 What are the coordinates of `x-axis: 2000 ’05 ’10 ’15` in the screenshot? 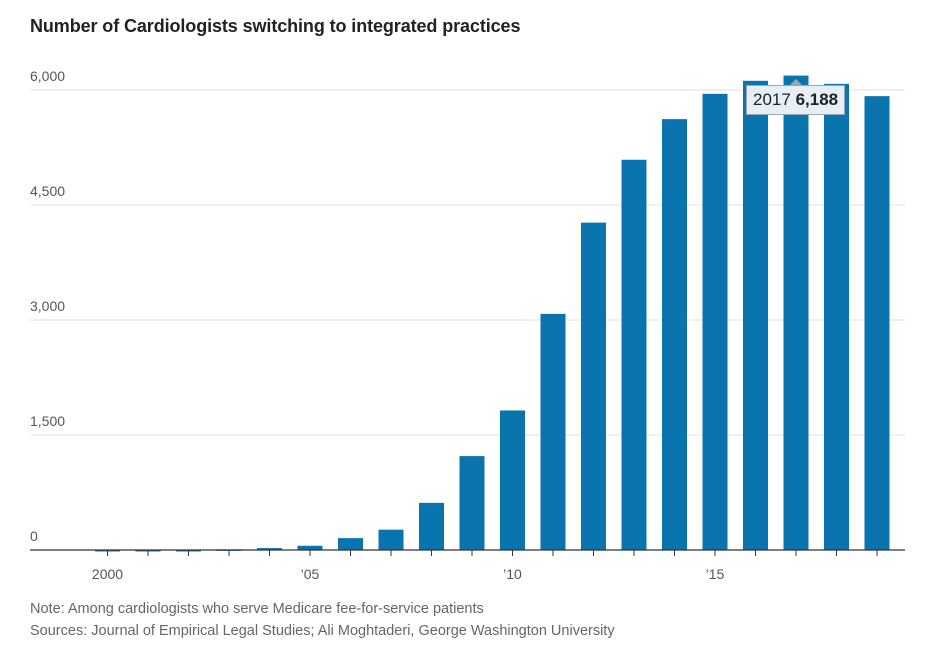 It's located at (467, 565).